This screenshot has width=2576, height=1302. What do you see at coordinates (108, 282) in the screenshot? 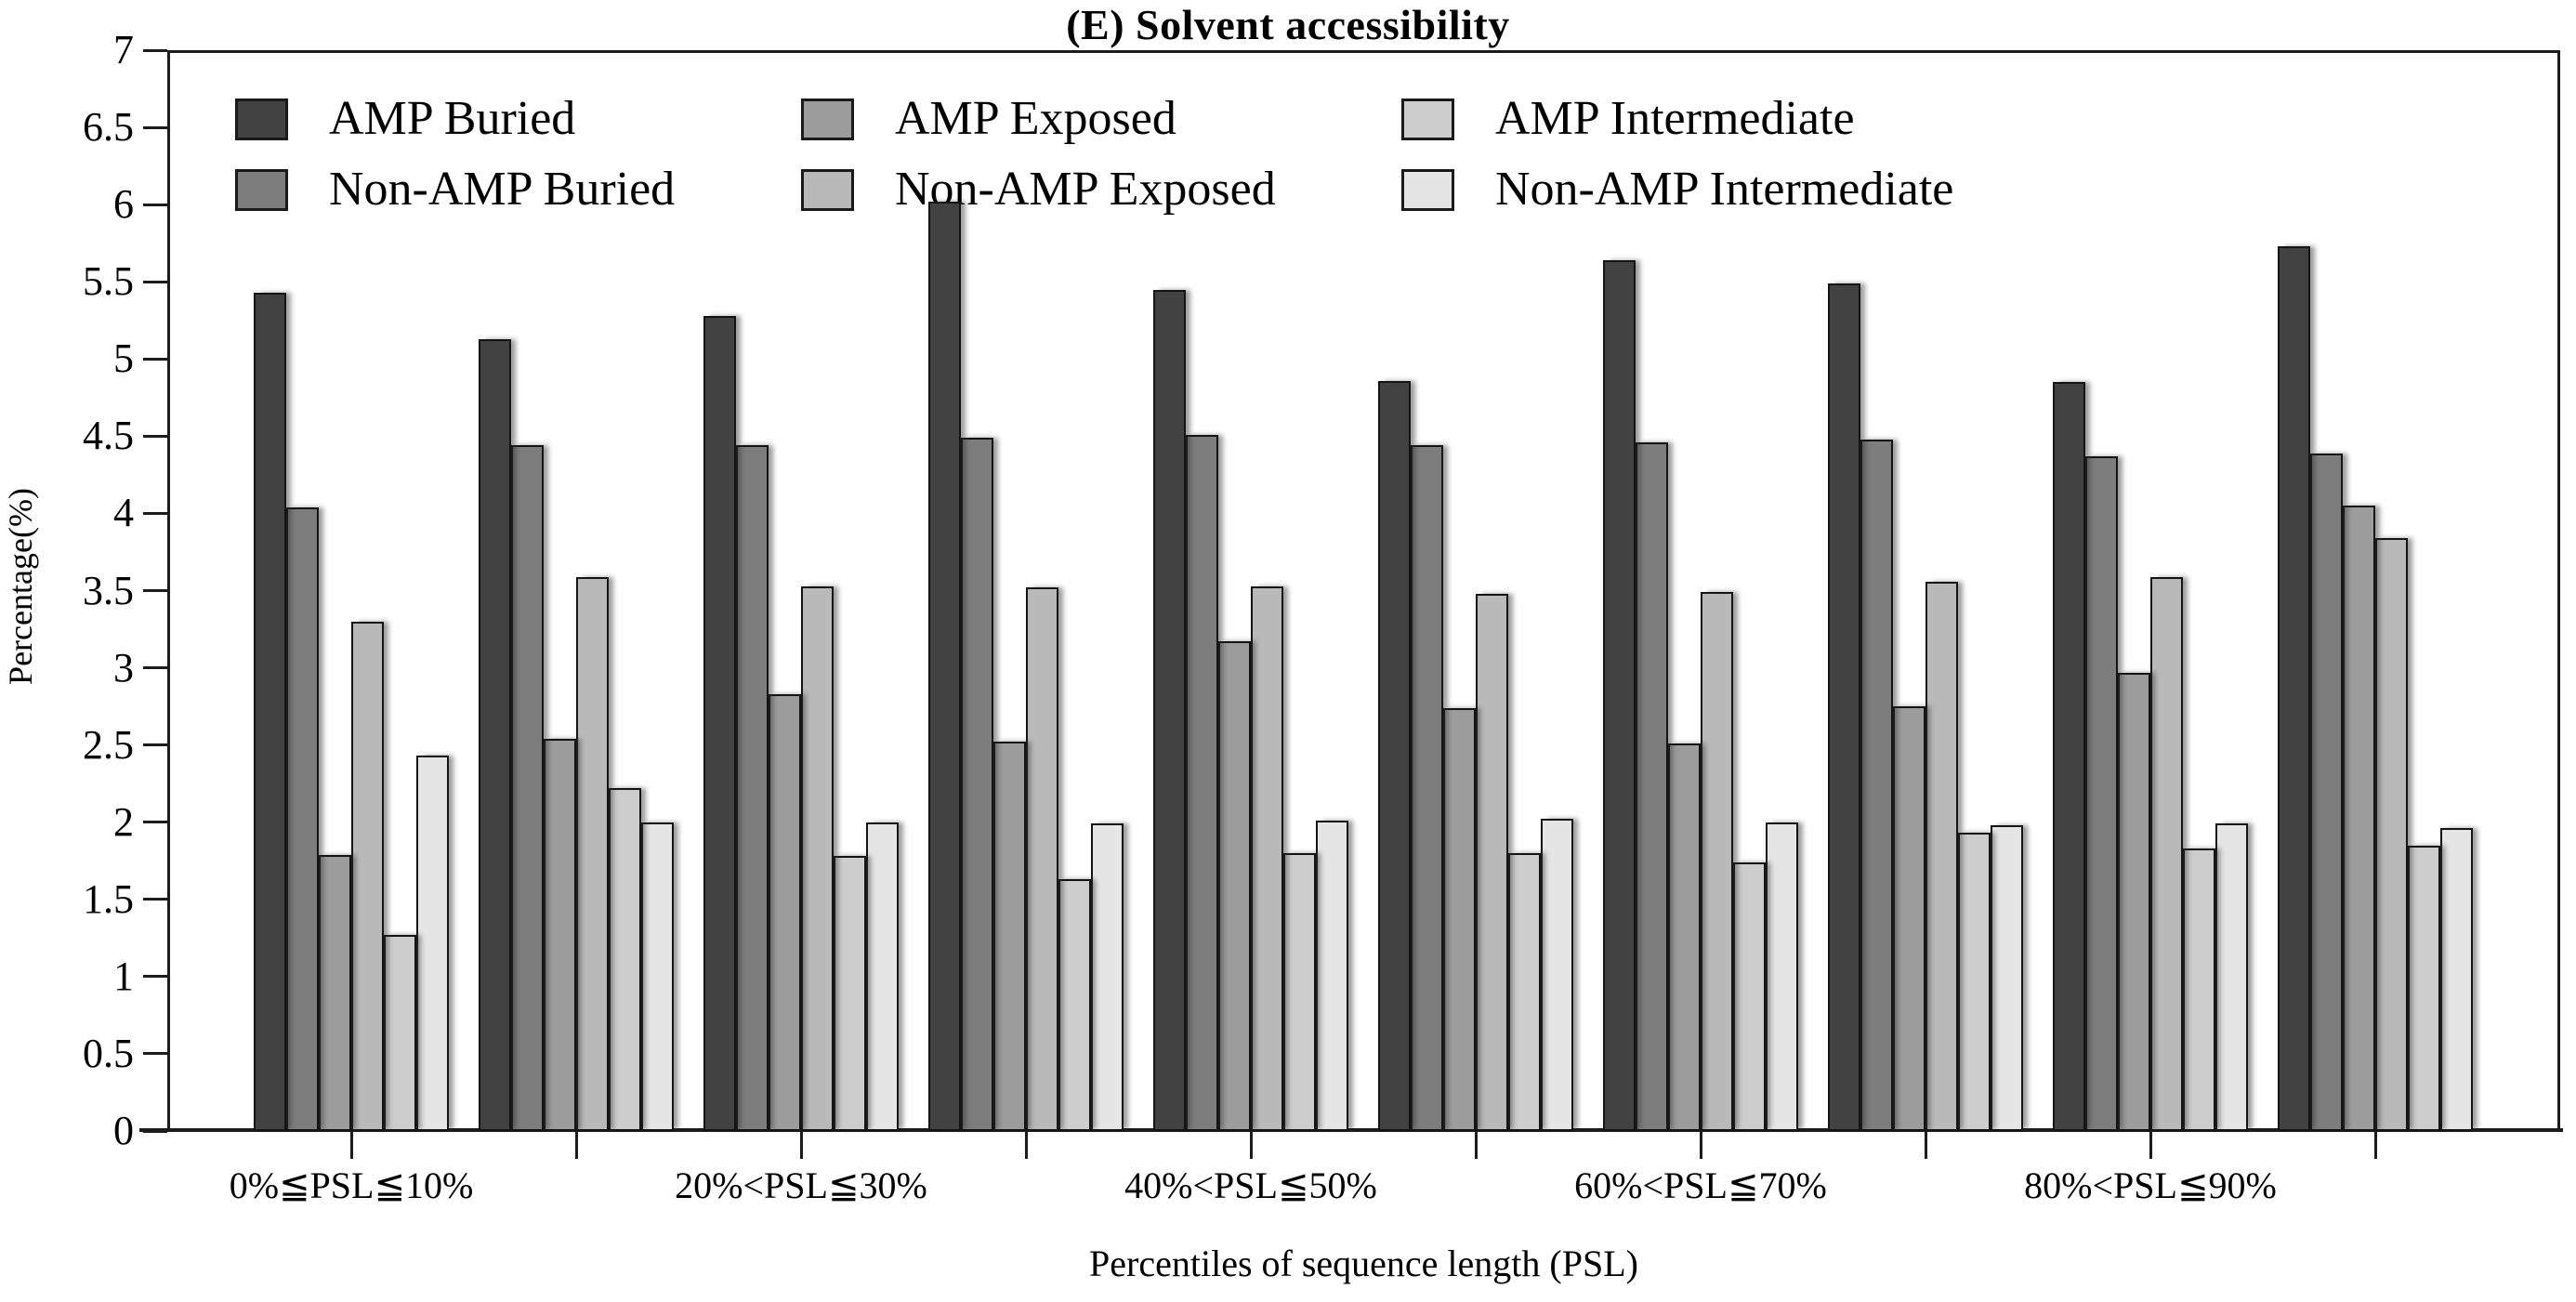
I see `y-tick-label: 5.5` at bounding box center [108, 282].